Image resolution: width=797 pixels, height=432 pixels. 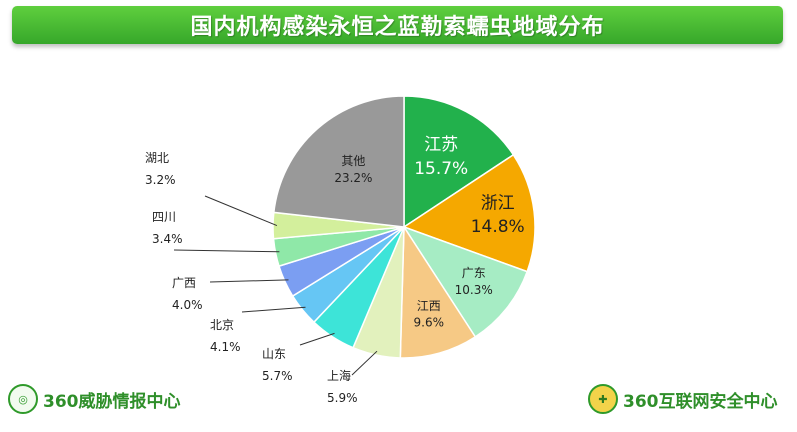 I want to click on slice-label-6: 北京, so click(x=222, y=325).